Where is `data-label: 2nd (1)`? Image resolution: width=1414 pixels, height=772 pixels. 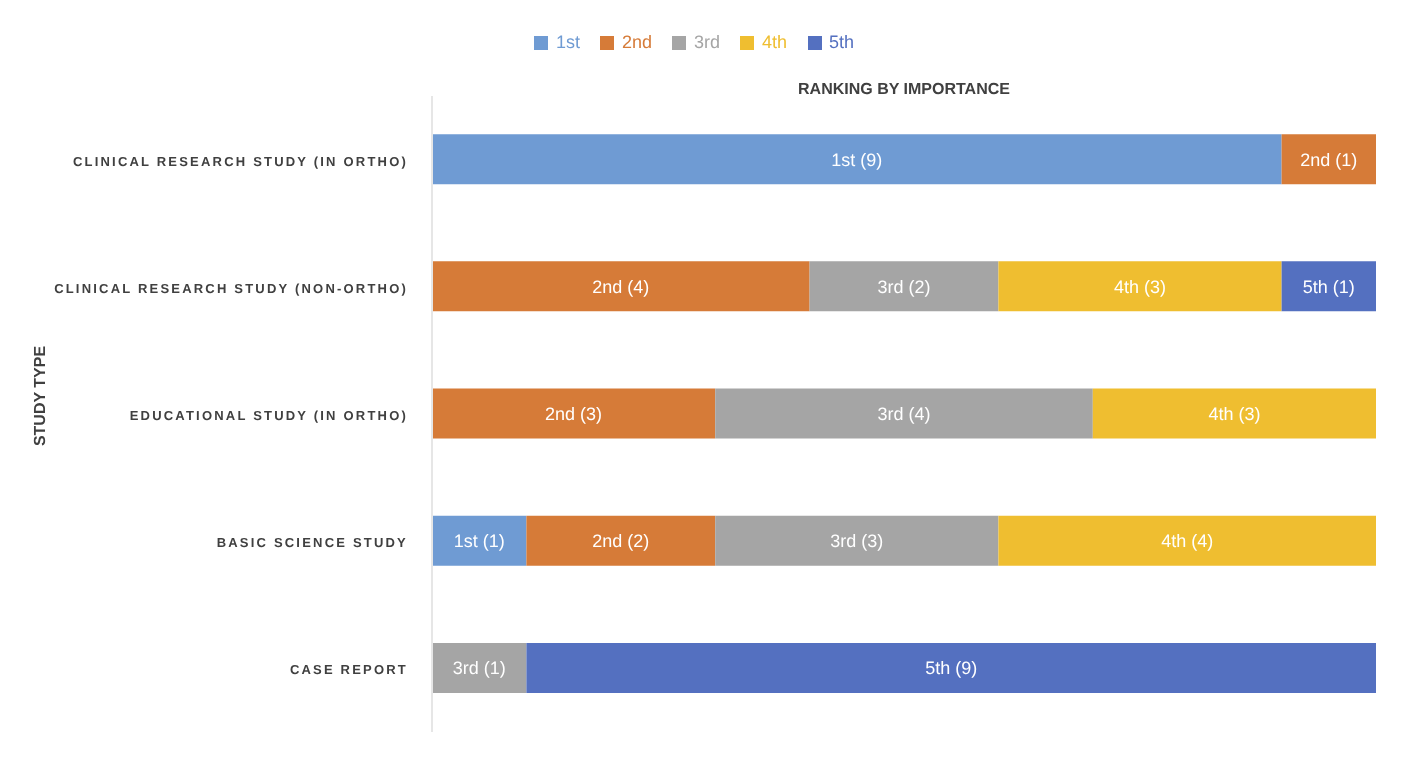
data-label: 2nd (1) is located at coordinates (1329, 159).